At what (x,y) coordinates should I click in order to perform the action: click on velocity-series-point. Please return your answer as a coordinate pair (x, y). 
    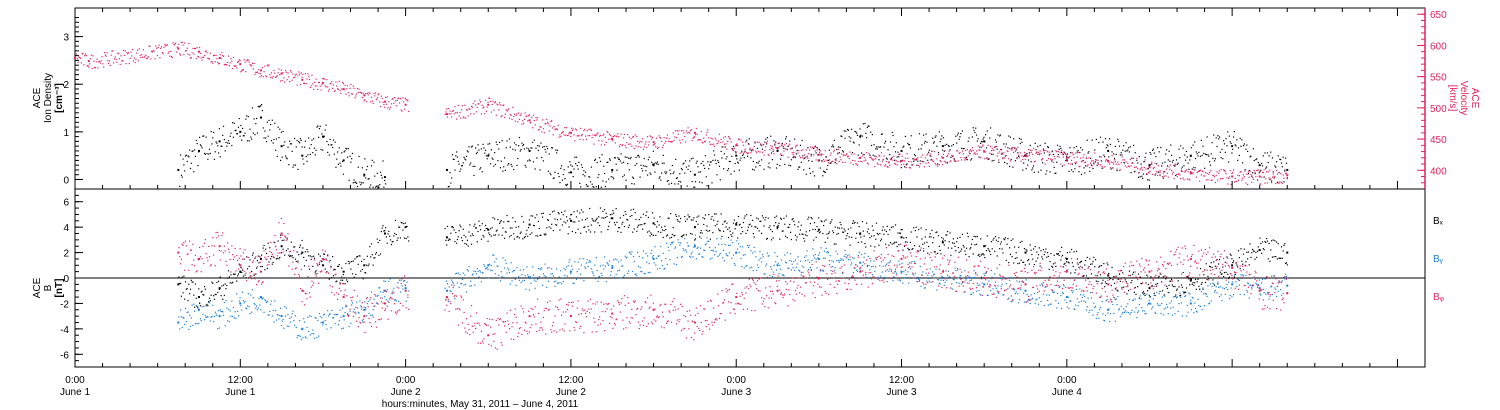
    Looking at the image, I should click on (1232, 176).